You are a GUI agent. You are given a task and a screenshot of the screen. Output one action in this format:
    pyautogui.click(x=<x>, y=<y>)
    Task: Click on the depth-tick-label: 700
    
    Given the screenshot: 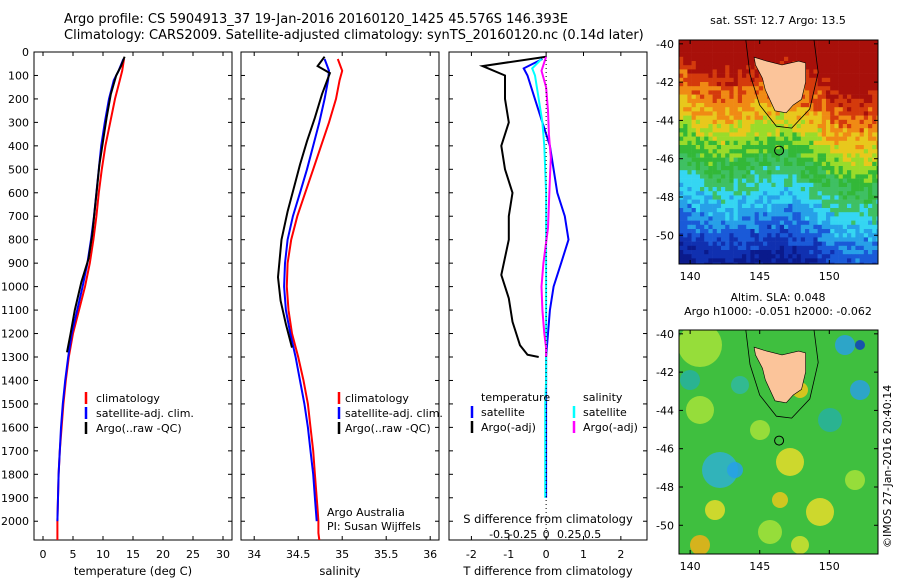 What is the action you would take?
    pyautogui.click(x=18, y=216)
    